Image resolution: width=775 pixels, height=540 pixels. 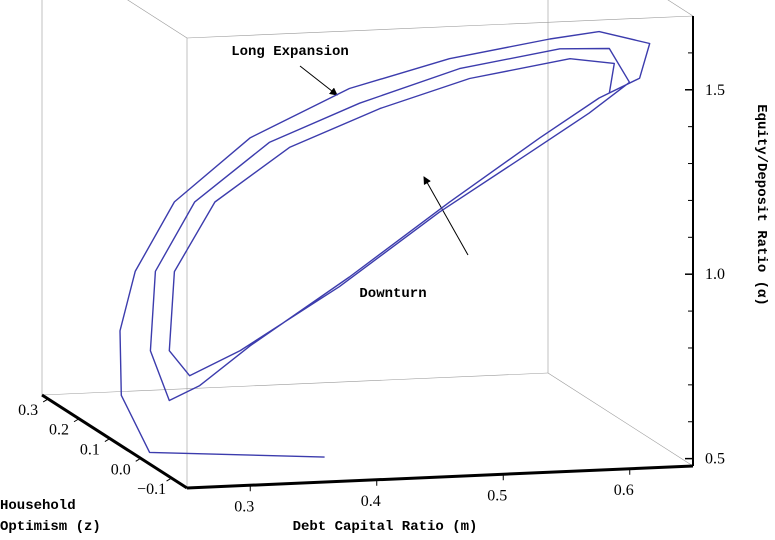 I want to click on y-tick-label: 0.5, so click(x=715, y=459).